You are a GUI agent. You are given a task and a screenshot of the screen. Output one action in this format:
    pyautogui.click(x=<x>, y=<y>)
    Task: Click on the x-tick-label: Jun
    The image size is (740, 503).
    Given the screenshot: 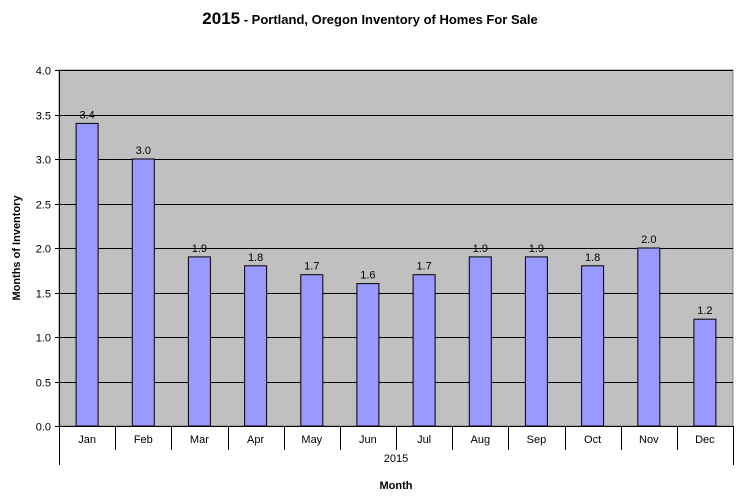 What is the action you would take?
    pyautogui.click(x=368, y=440)
    